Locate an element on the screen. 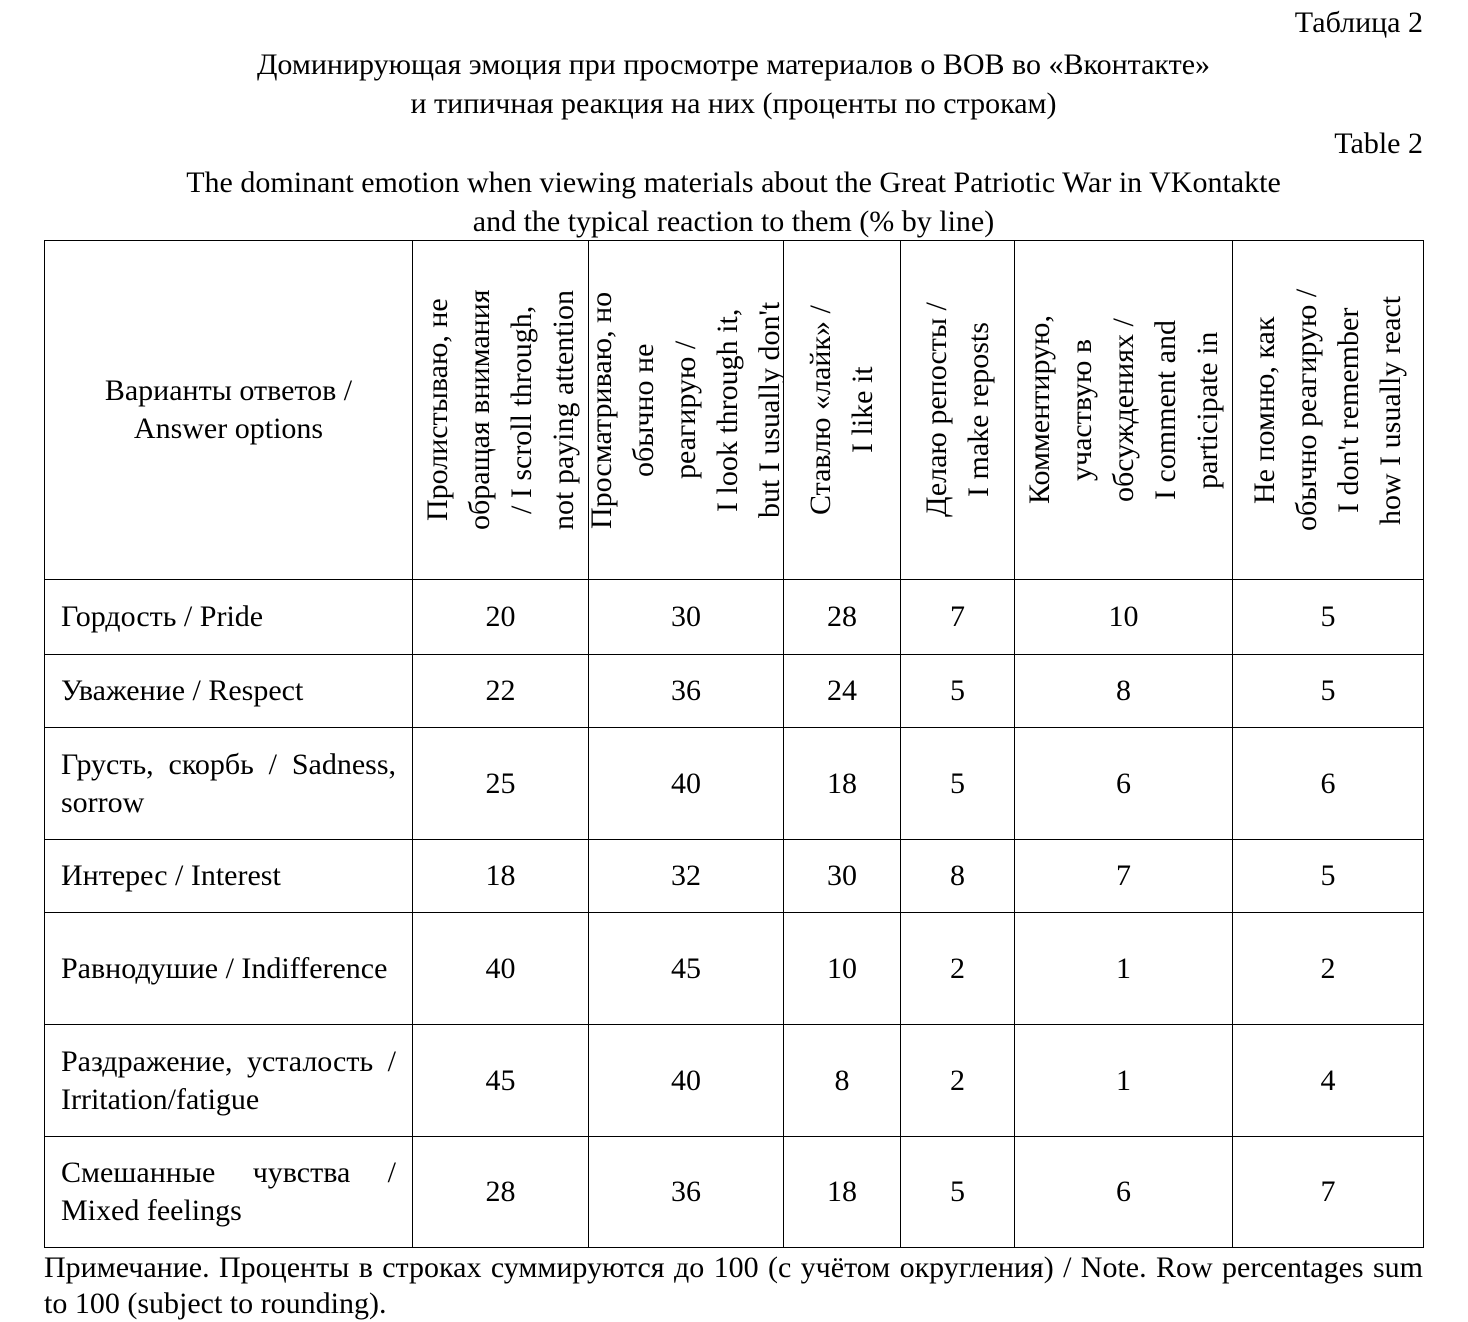 The height and width of the screenshot is (1322, 1468). header-cell: Варианты ответов / Answer options is located at coordinates (228, 410).